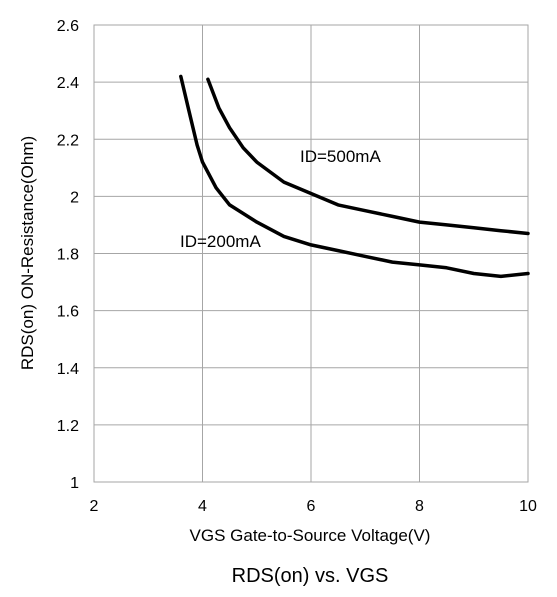  Describe the element at coordinates (74, 483) in the screenshot. I see `y-tick-label: 1` at that location.